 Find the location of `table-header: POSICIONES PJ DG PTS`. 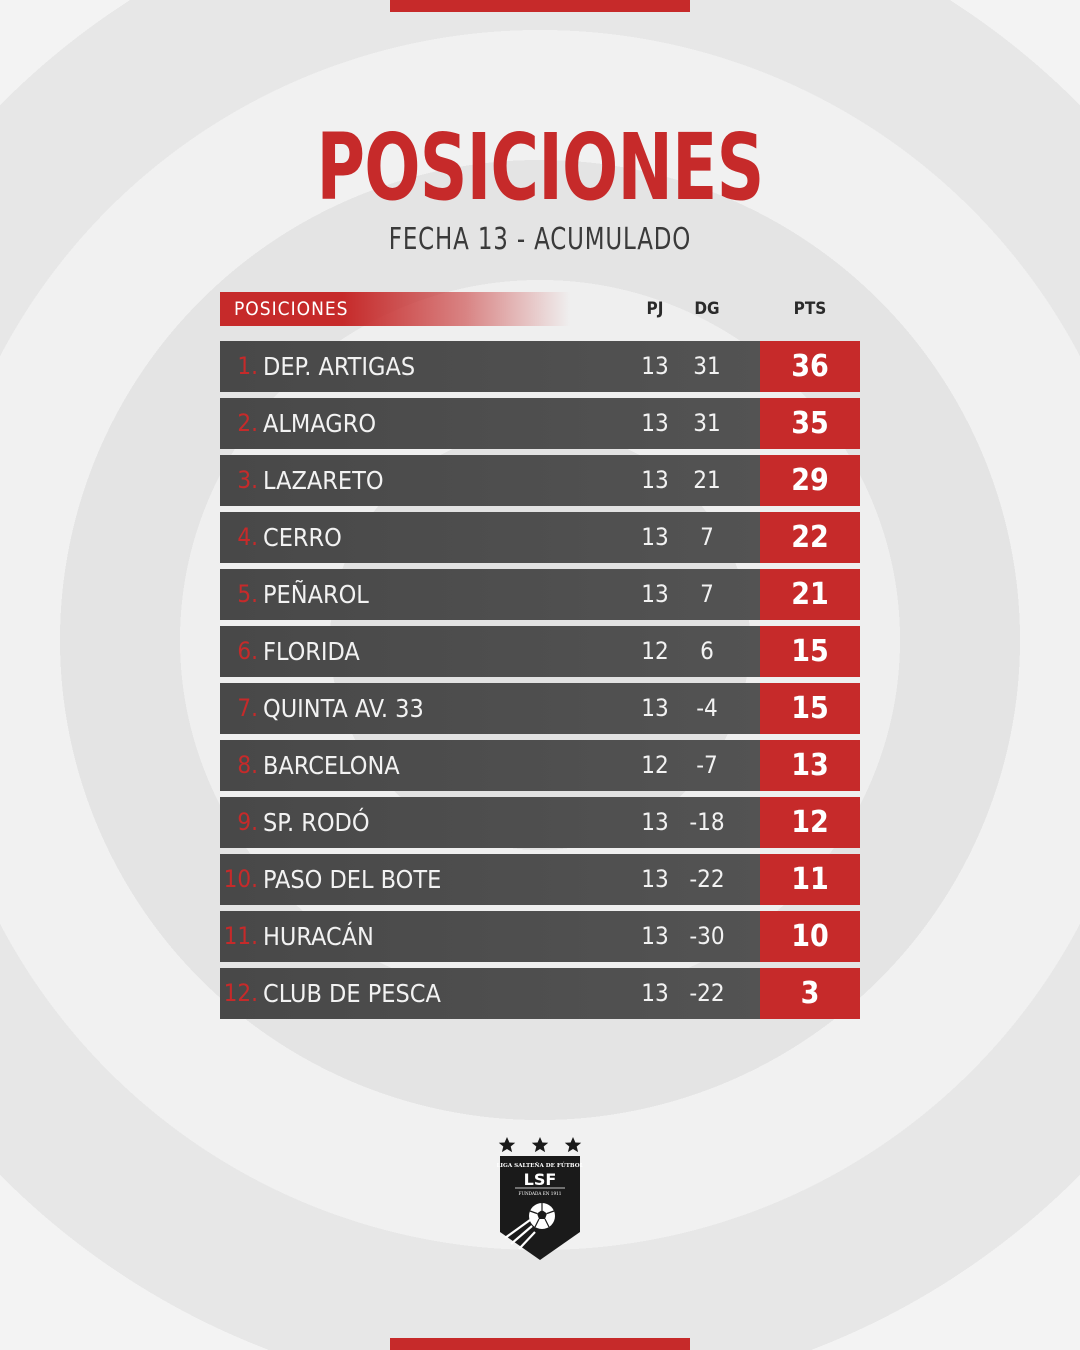

table-header: POSICIONES PJ DG PTS is located at coordinates (540, 309).